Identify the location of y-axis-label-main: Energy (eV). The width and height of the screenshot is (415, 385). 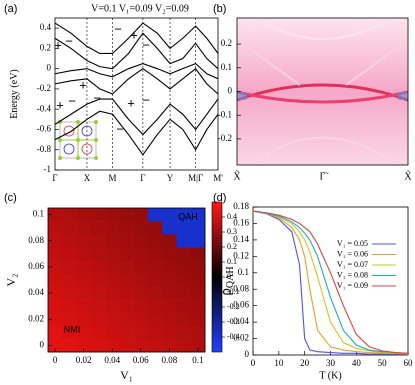
(14, 94).